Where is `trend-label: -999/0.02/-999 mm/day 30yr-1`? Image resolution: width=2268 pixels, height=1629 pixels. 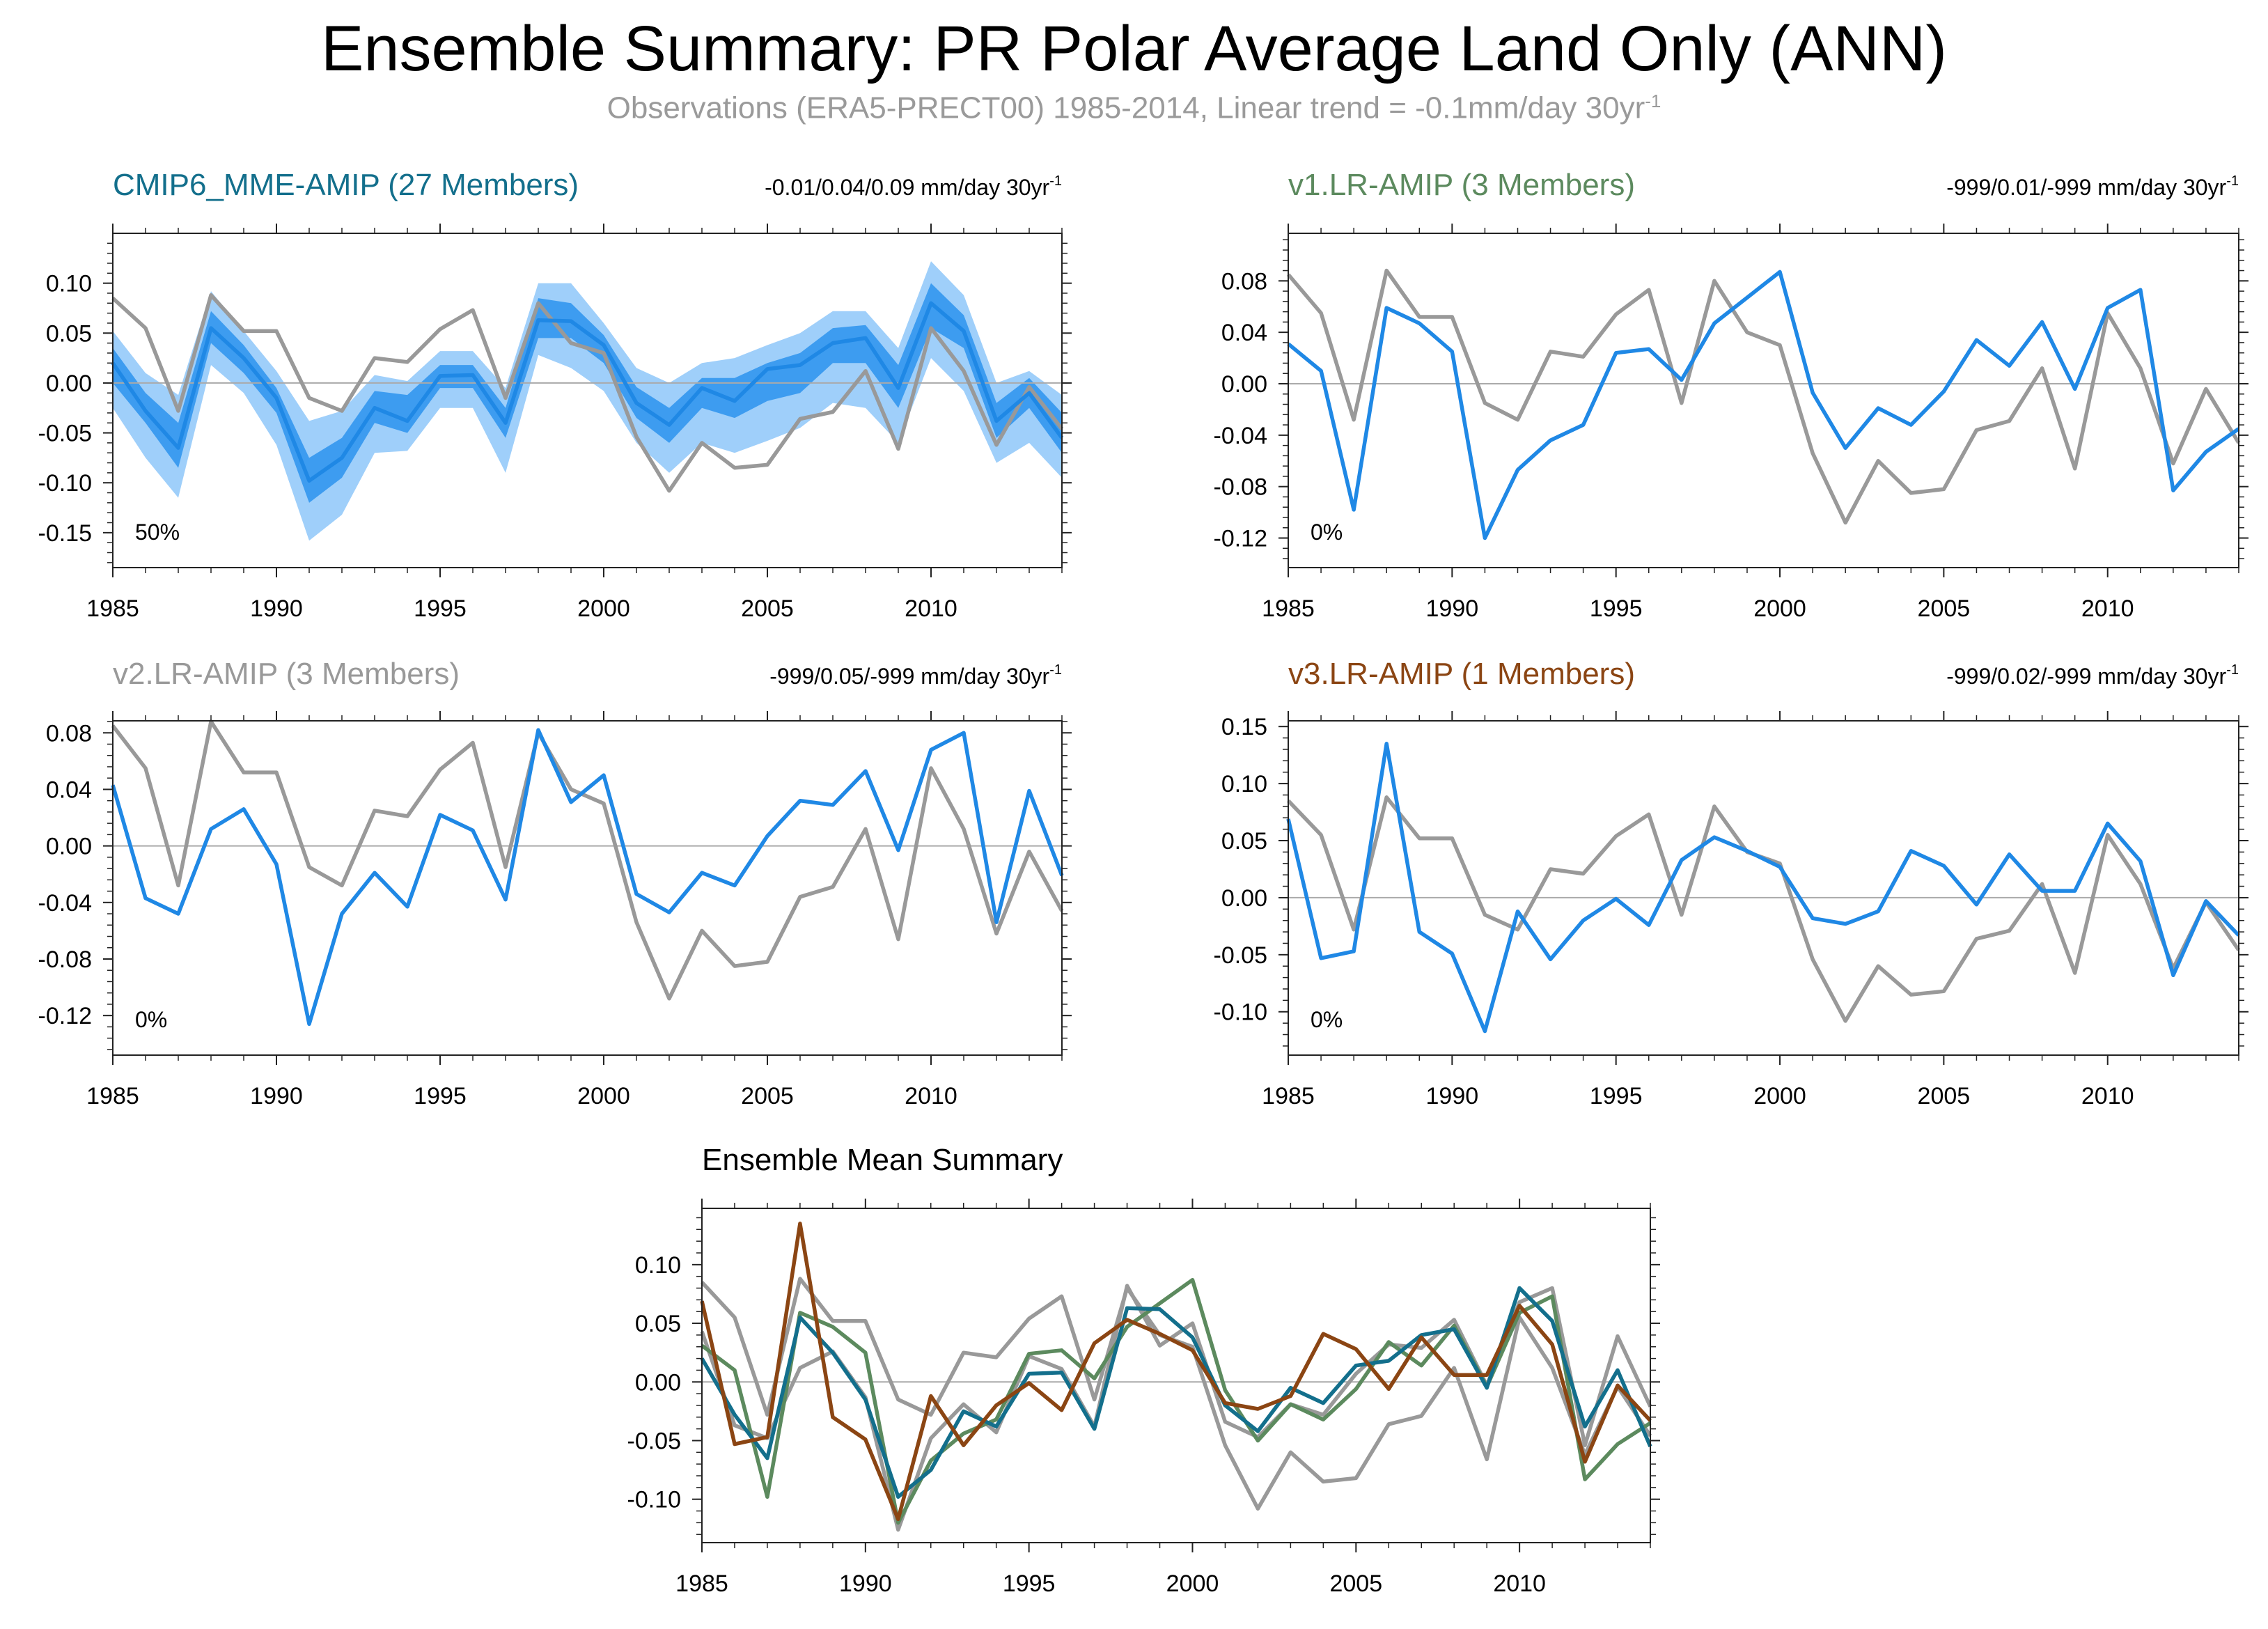 trend-label: -999/0.02/-999 mm/day 30yr-1 is located at coordinates (2092, 675).